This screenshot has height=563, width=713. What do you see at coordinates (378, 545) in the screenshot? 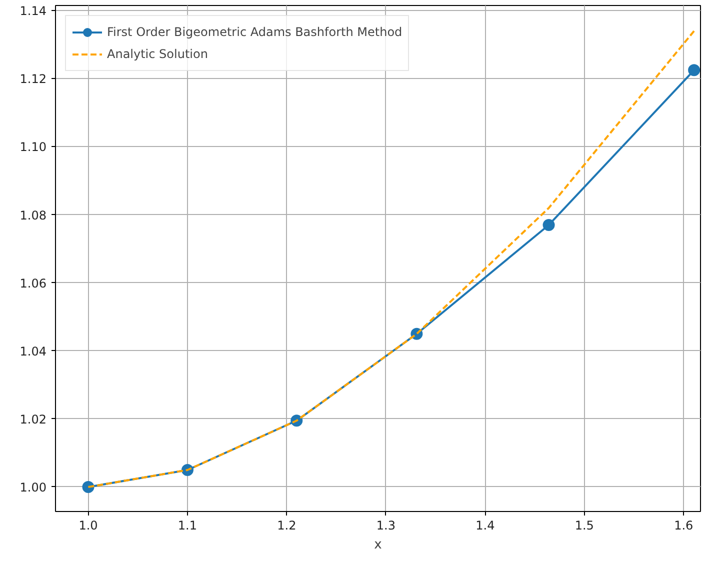
I see `x-axis-title: x` at bounding box center [378, 545].